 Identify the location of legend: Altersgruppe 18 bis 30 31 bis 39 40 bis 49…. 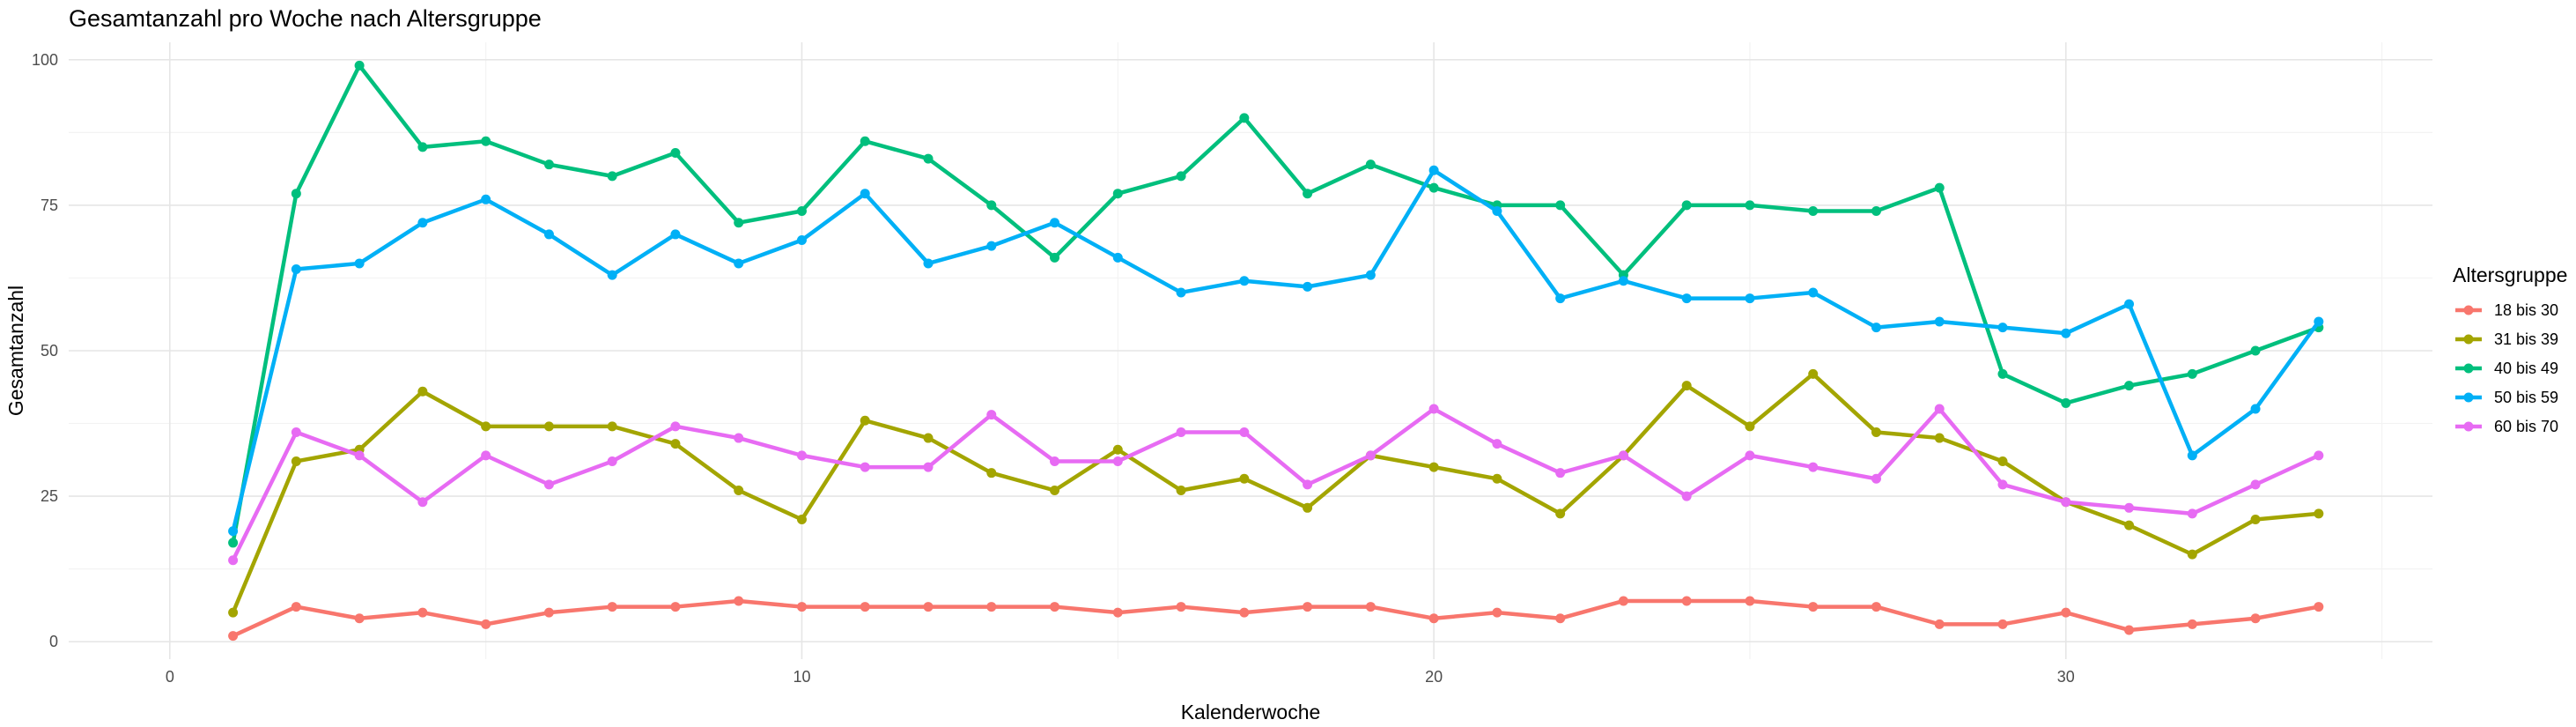
(2510, 349).